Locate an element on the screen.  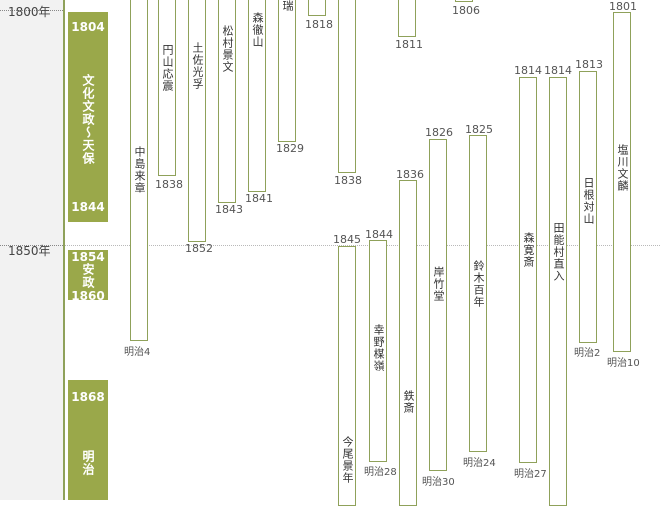
era-name: 明治 is located at coordinates (88, 463).